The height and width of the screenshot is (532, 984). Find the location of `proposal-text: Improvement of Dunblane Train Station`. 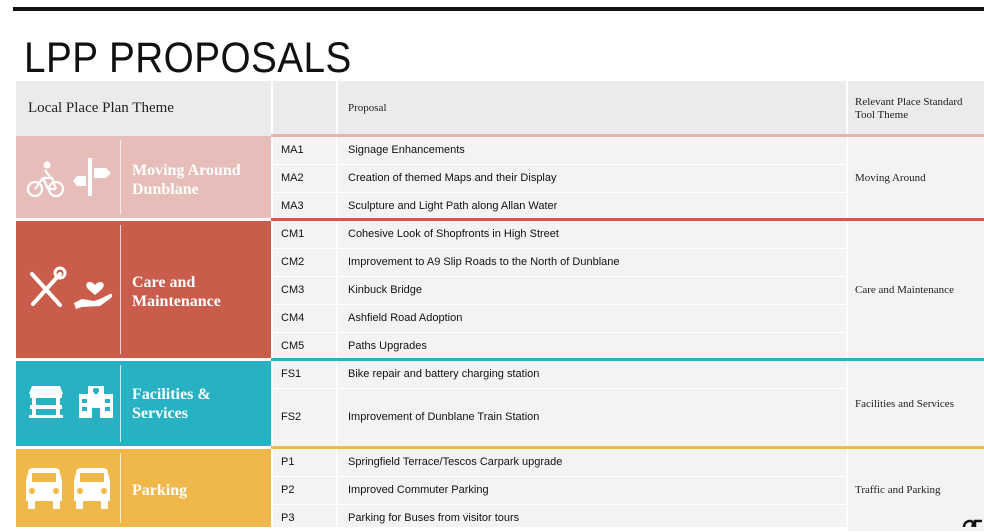

proposal-text: Improvement of Dunblane Train Station is located at coordinates (592, 417).